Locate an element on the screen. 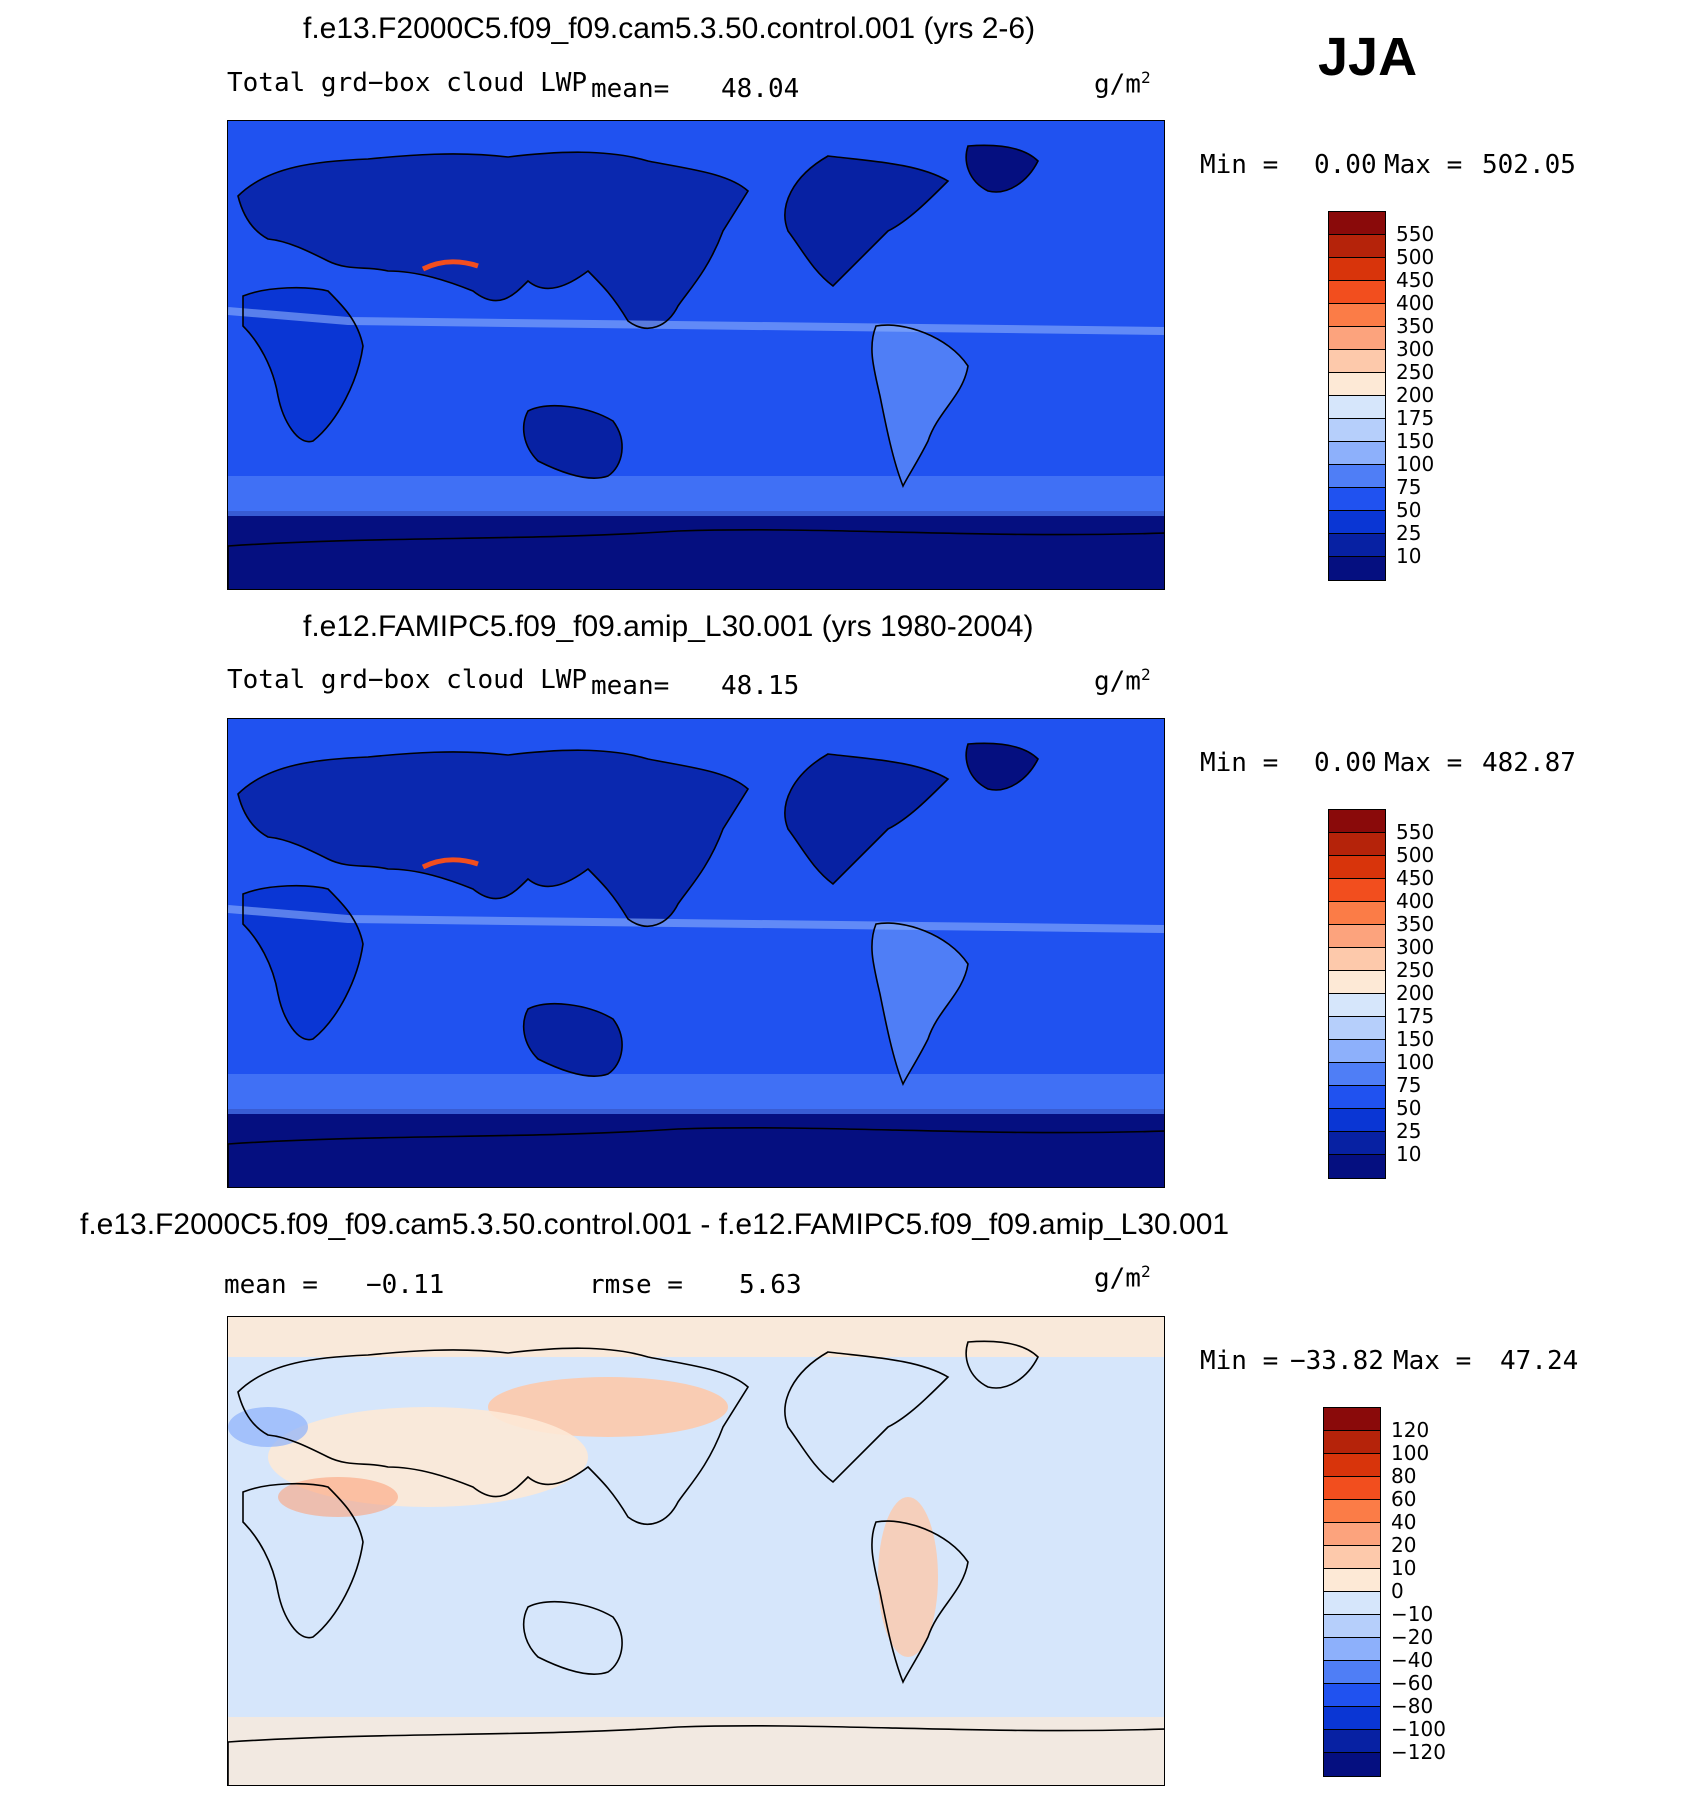 Image resolution: width=1688 pixels, height=1802 pixels. colorbar-tick-label: 400 is located at coordinates (1415, 901).